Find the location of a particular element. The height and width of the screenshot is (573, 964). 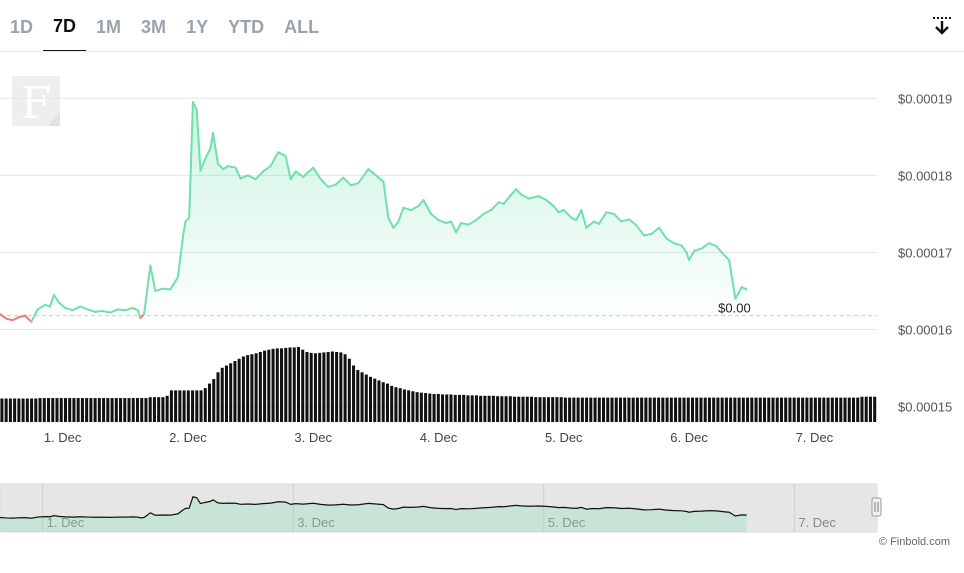

current-price-label: $0.00 is located at coordinates (734, 308).